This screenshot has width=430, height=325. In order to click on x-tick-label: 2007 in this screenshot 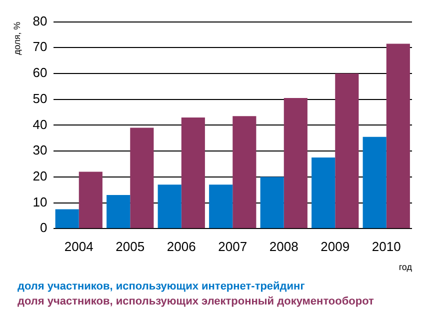, I will do `click(233, 246)`.